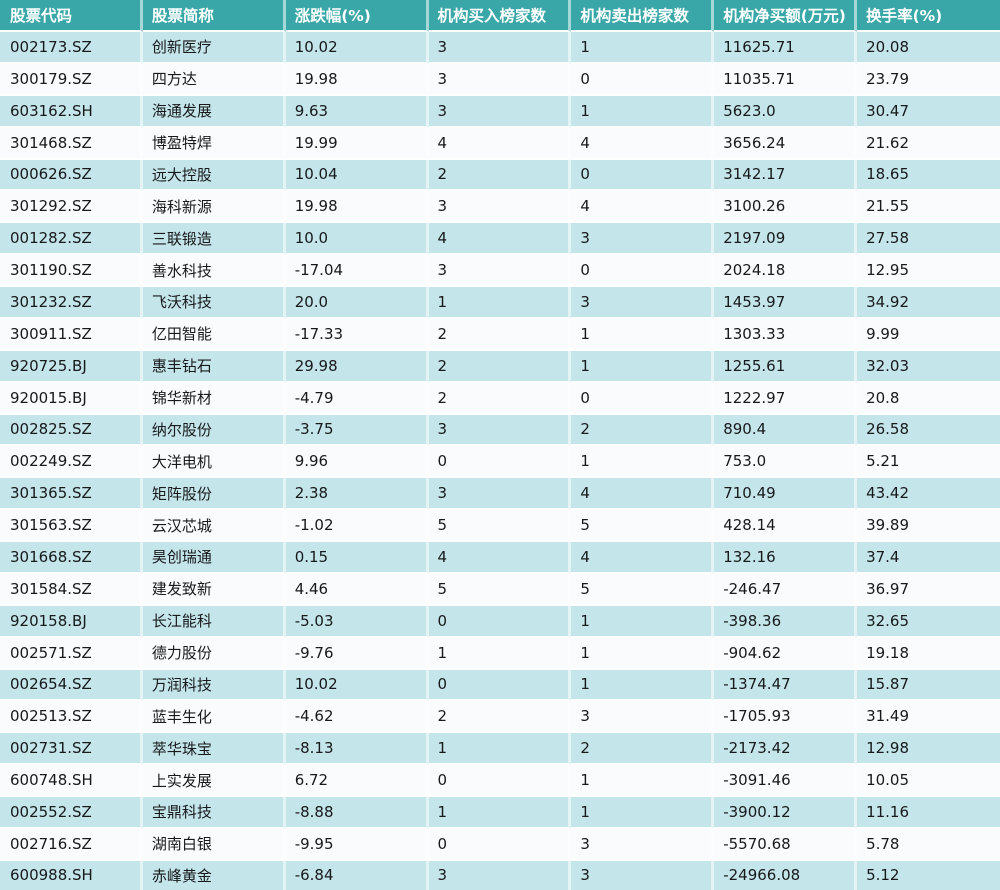  Describe the element at coordinates (928, 749) in the screenshot. I see `cell-turnover-rate: 12.98` at that location.